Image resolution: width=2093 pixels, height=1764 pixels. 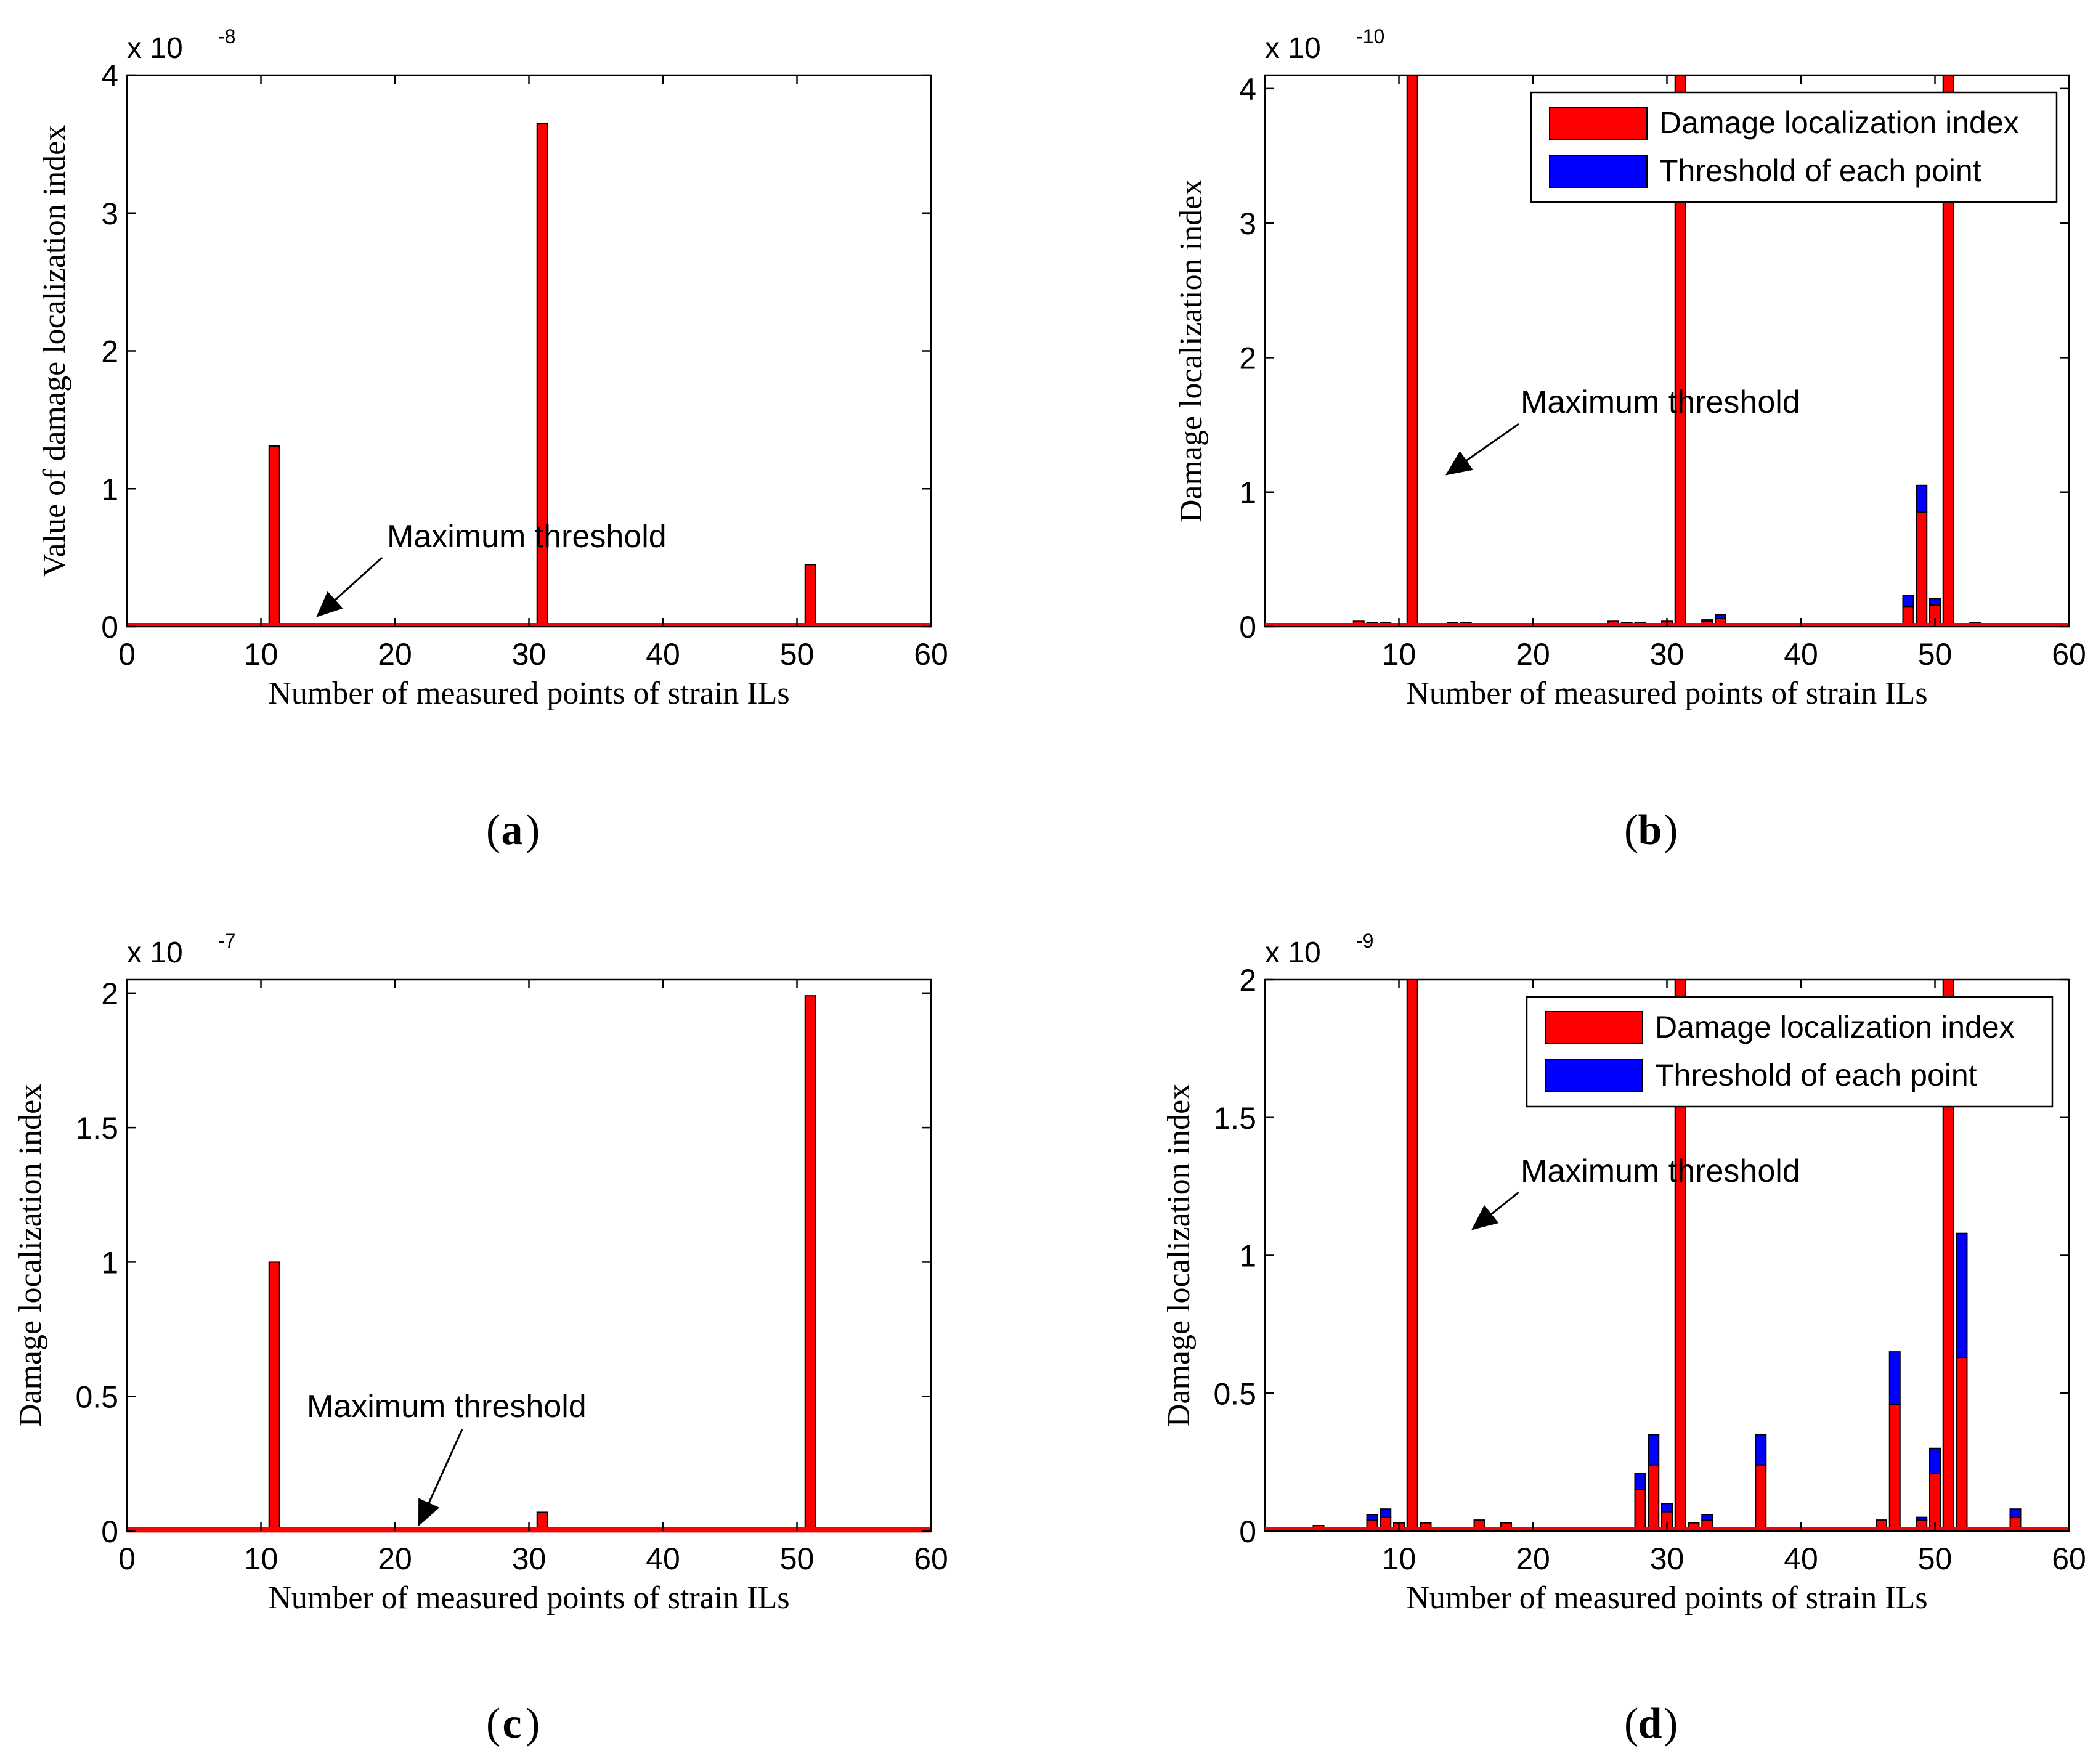 What do you see at coordinates (1650, 1723) in the screenshot?
I see `caption-letter: d` at bounding box center [1650, 1723].